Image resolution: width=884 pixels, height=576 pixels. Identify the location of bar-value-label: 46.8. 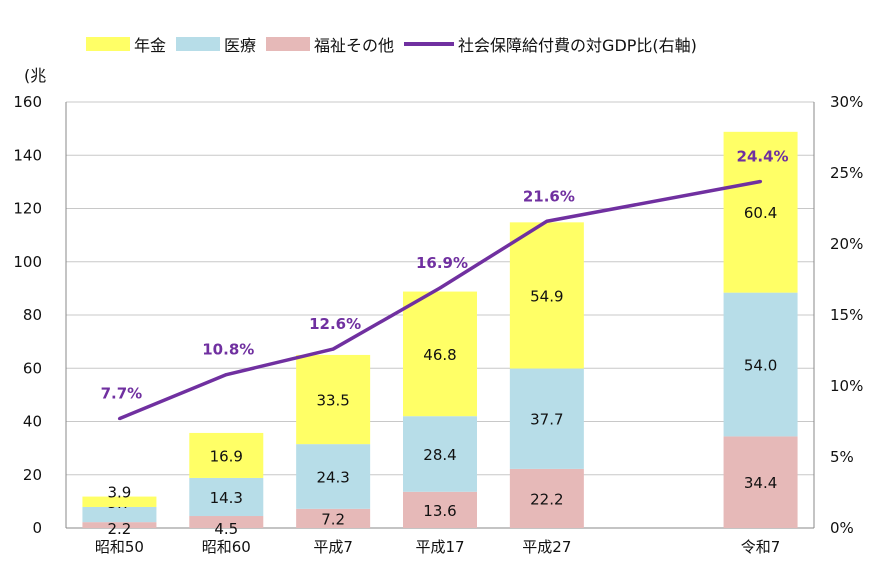
(439, 355).